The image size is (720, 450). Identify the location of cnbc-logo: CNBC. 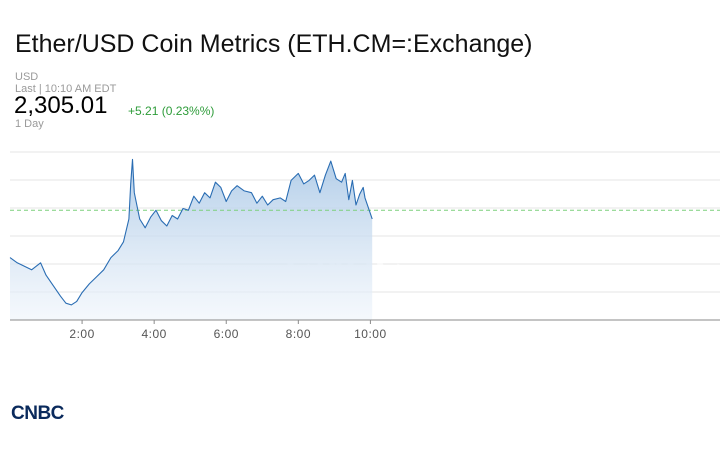
(38, 413).